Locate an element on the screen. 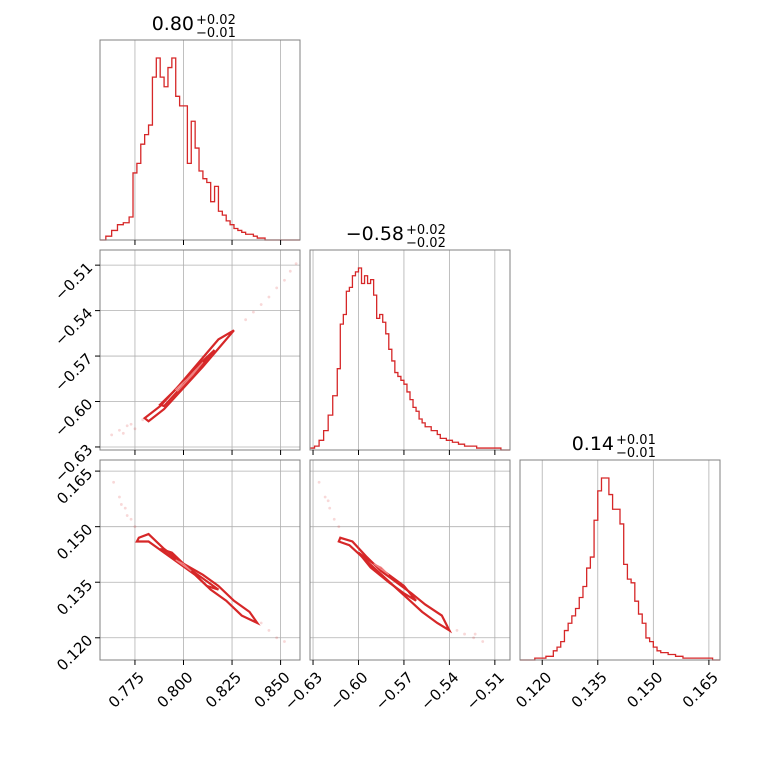 This screenshot has height=760, width=760. title-2-plus: +0.01 is located at coordinates (636, 440).